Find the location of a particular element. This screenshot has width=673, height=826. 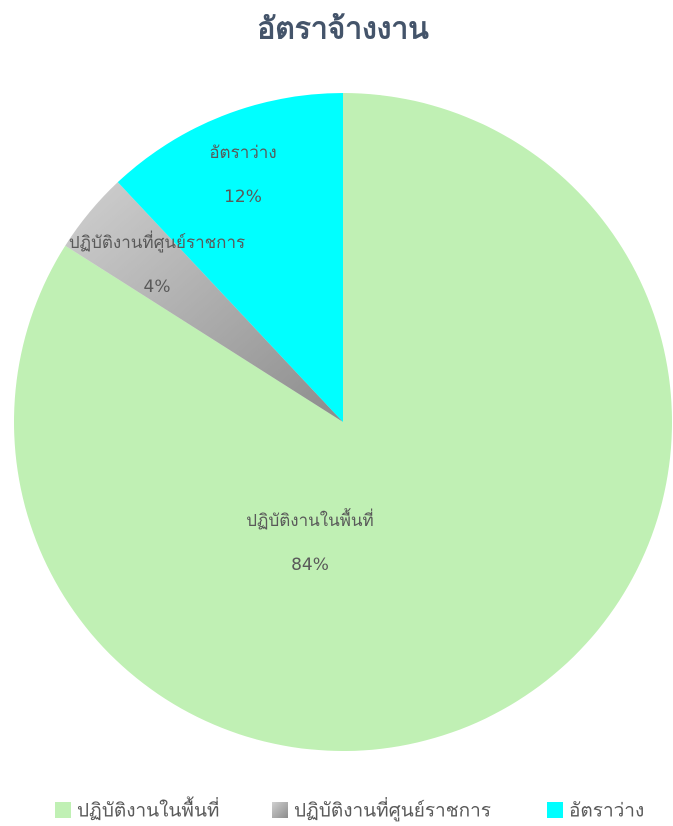

slice-value: 84% is located at coordinates (310, 565).